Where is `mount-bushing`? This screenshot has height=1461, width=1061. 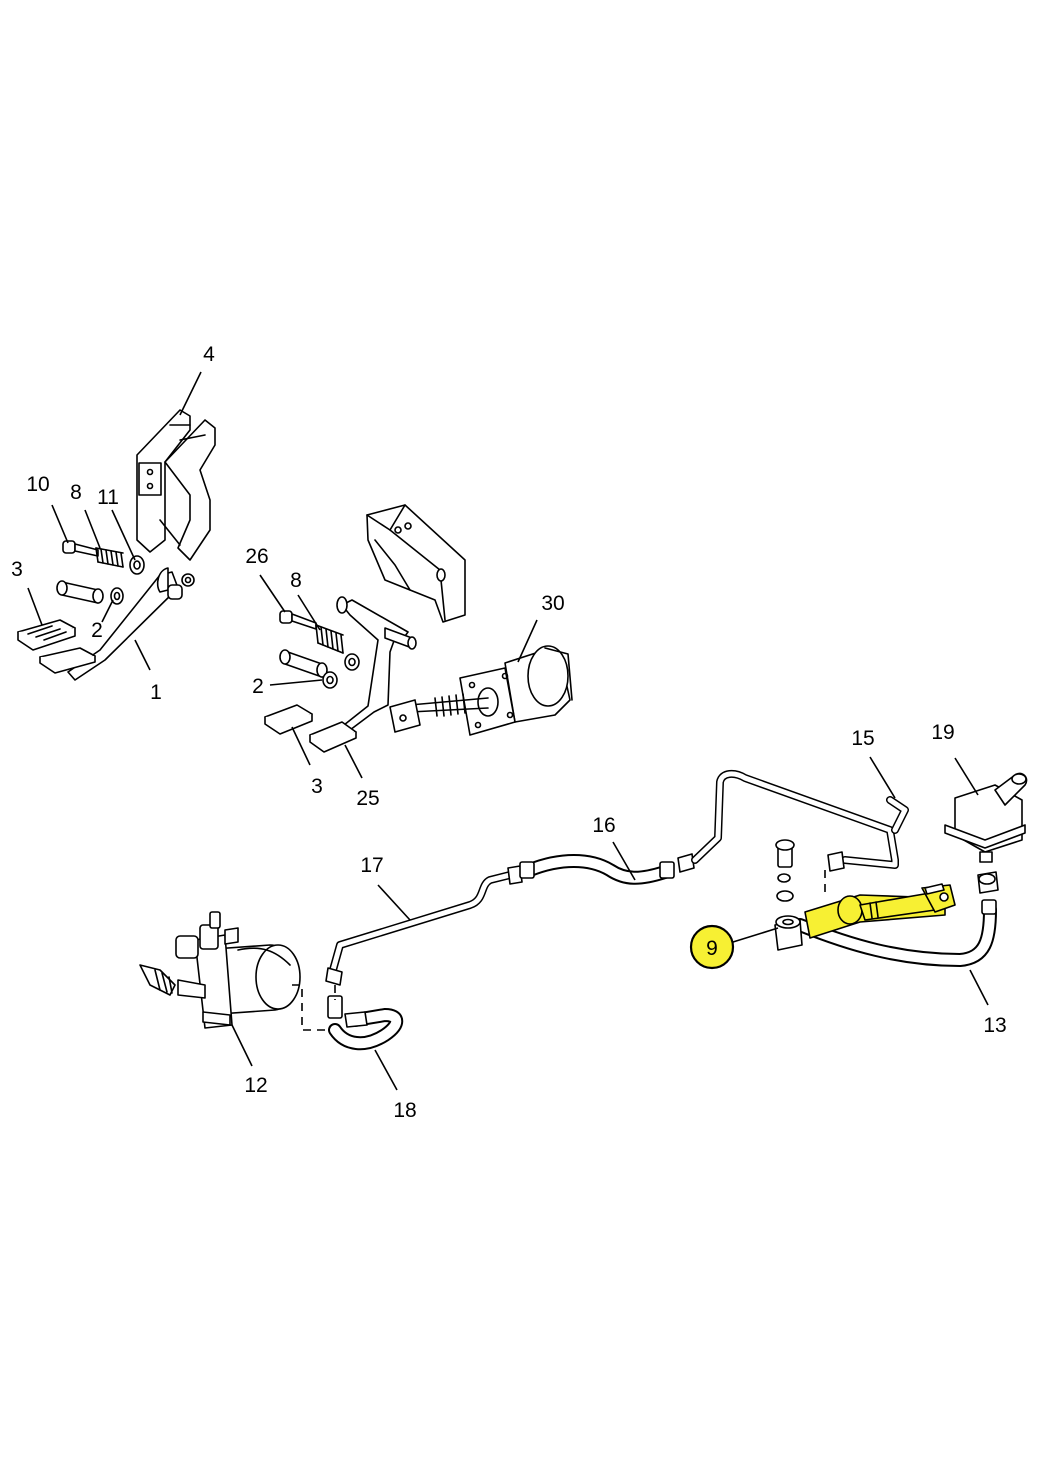 mount-bushing is located at coordinates (788, 895).